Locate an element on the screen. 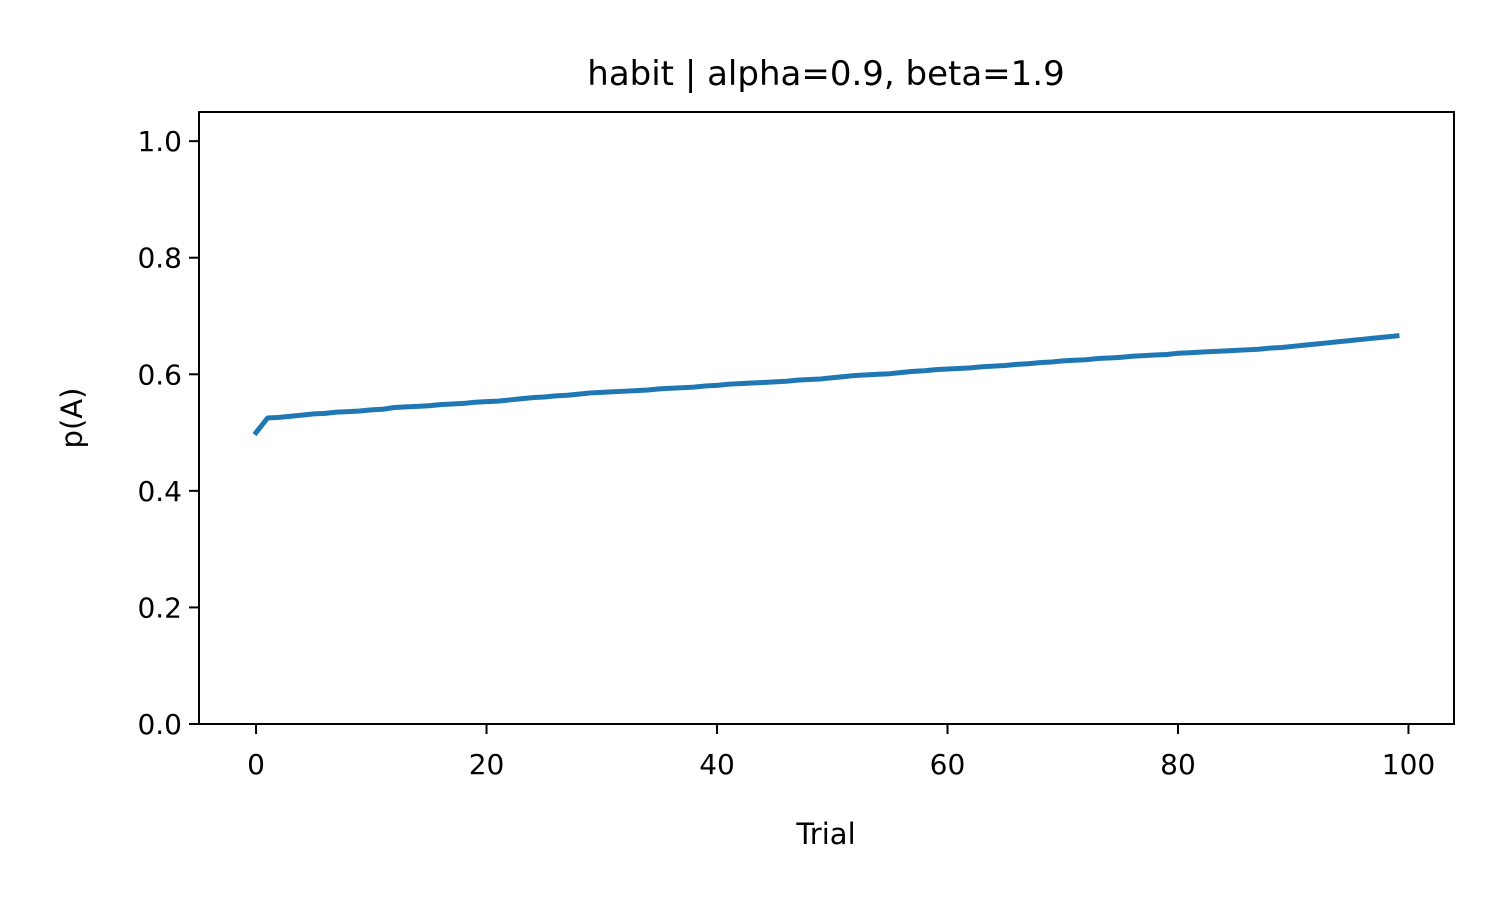 The width and height of the screenshot is (1500, 900). y-axis-label: p(A) is located at coordinates (72, 418).